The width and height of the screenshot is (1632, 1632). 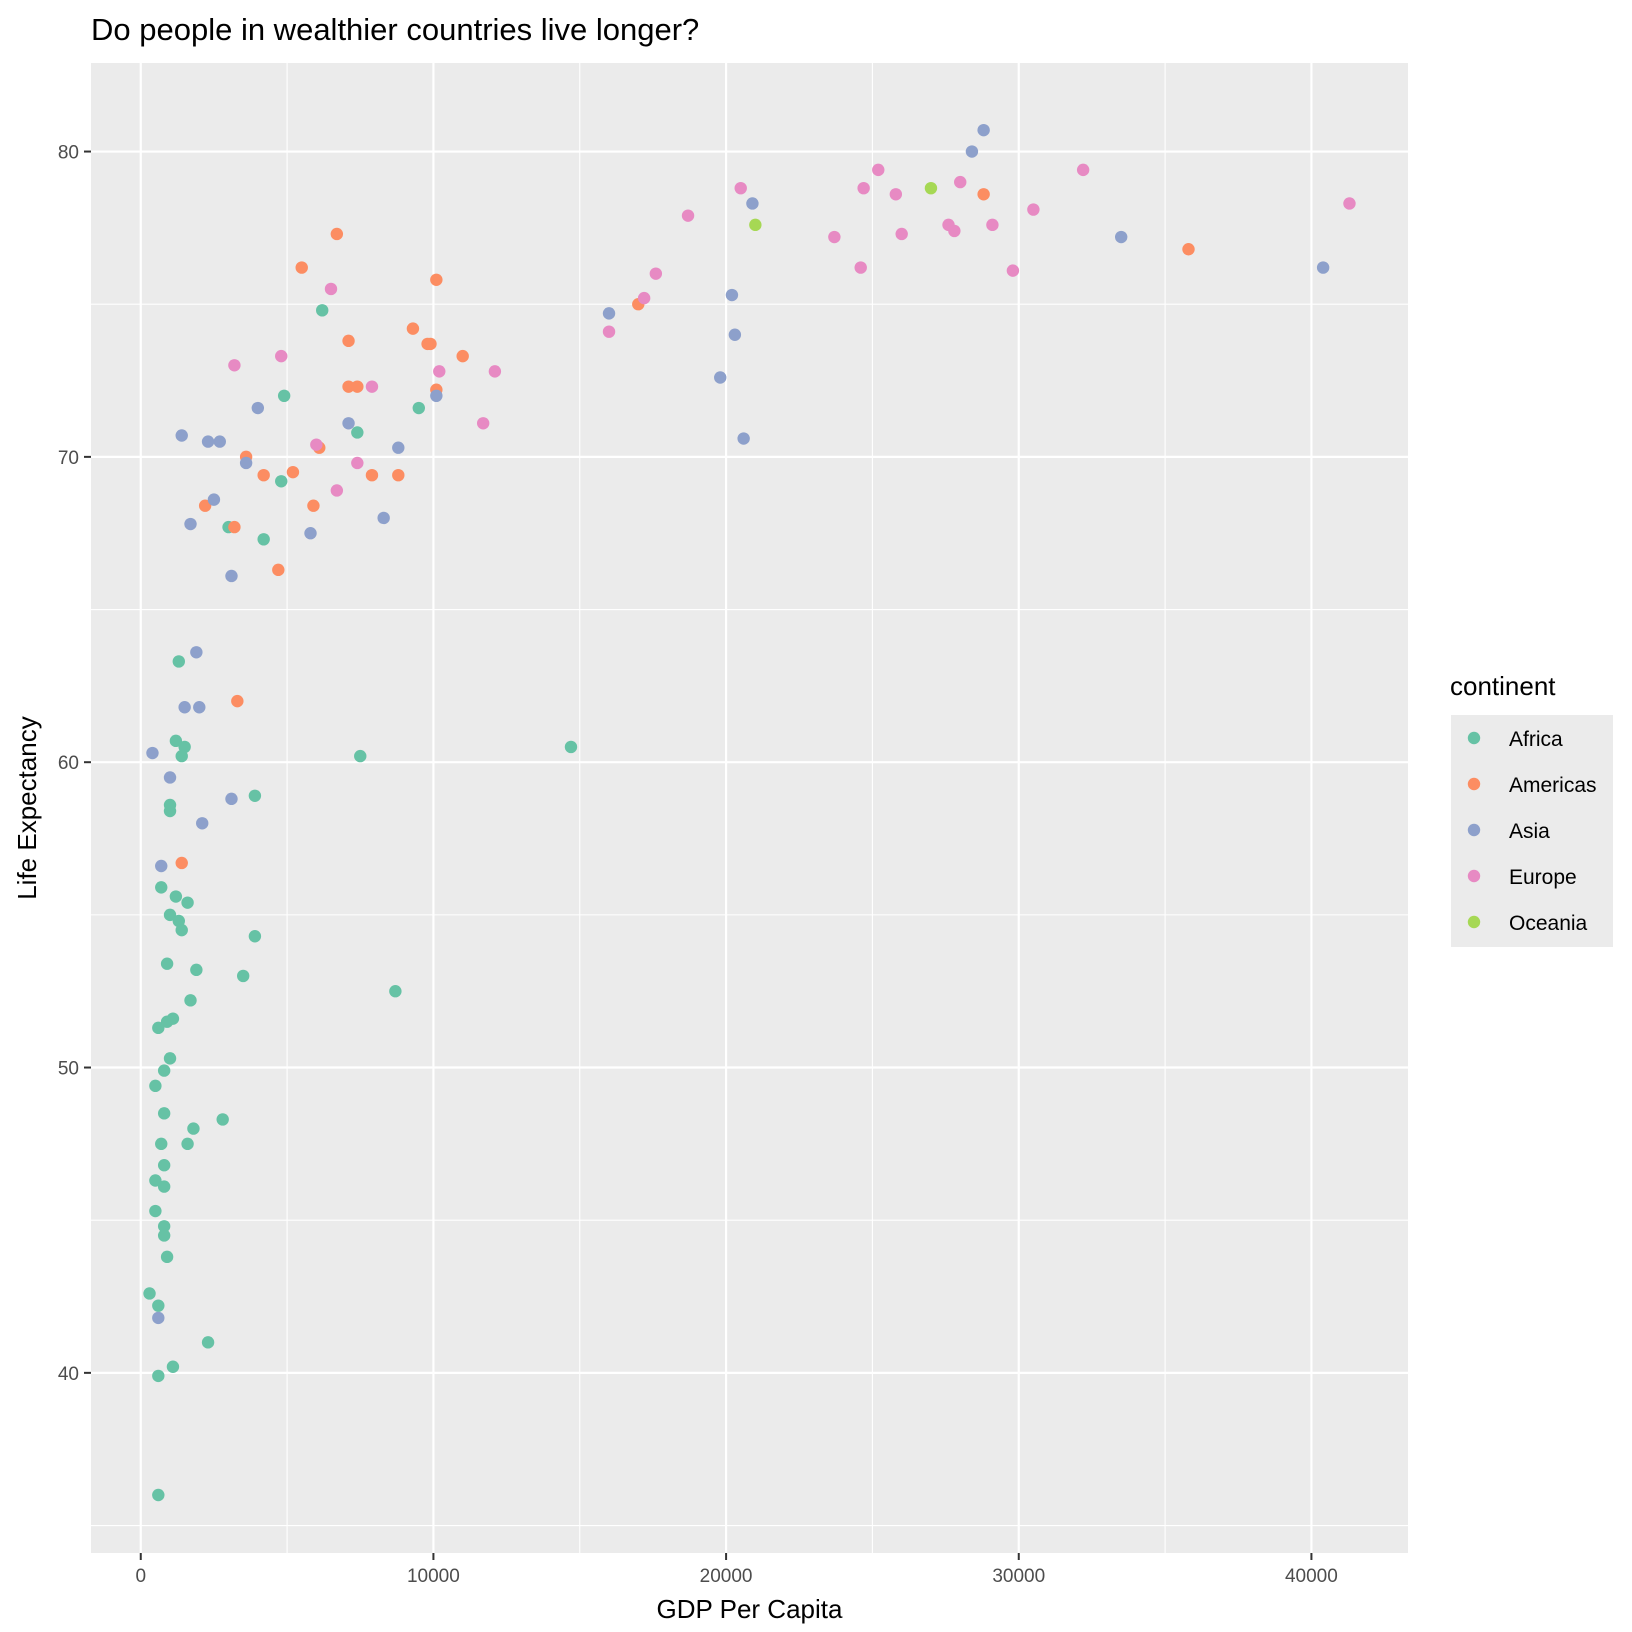 What do you see at coordinates (1474, 922) in the screenshot?
I see `legend-key-oceania` at bounding box center [1474, 922].